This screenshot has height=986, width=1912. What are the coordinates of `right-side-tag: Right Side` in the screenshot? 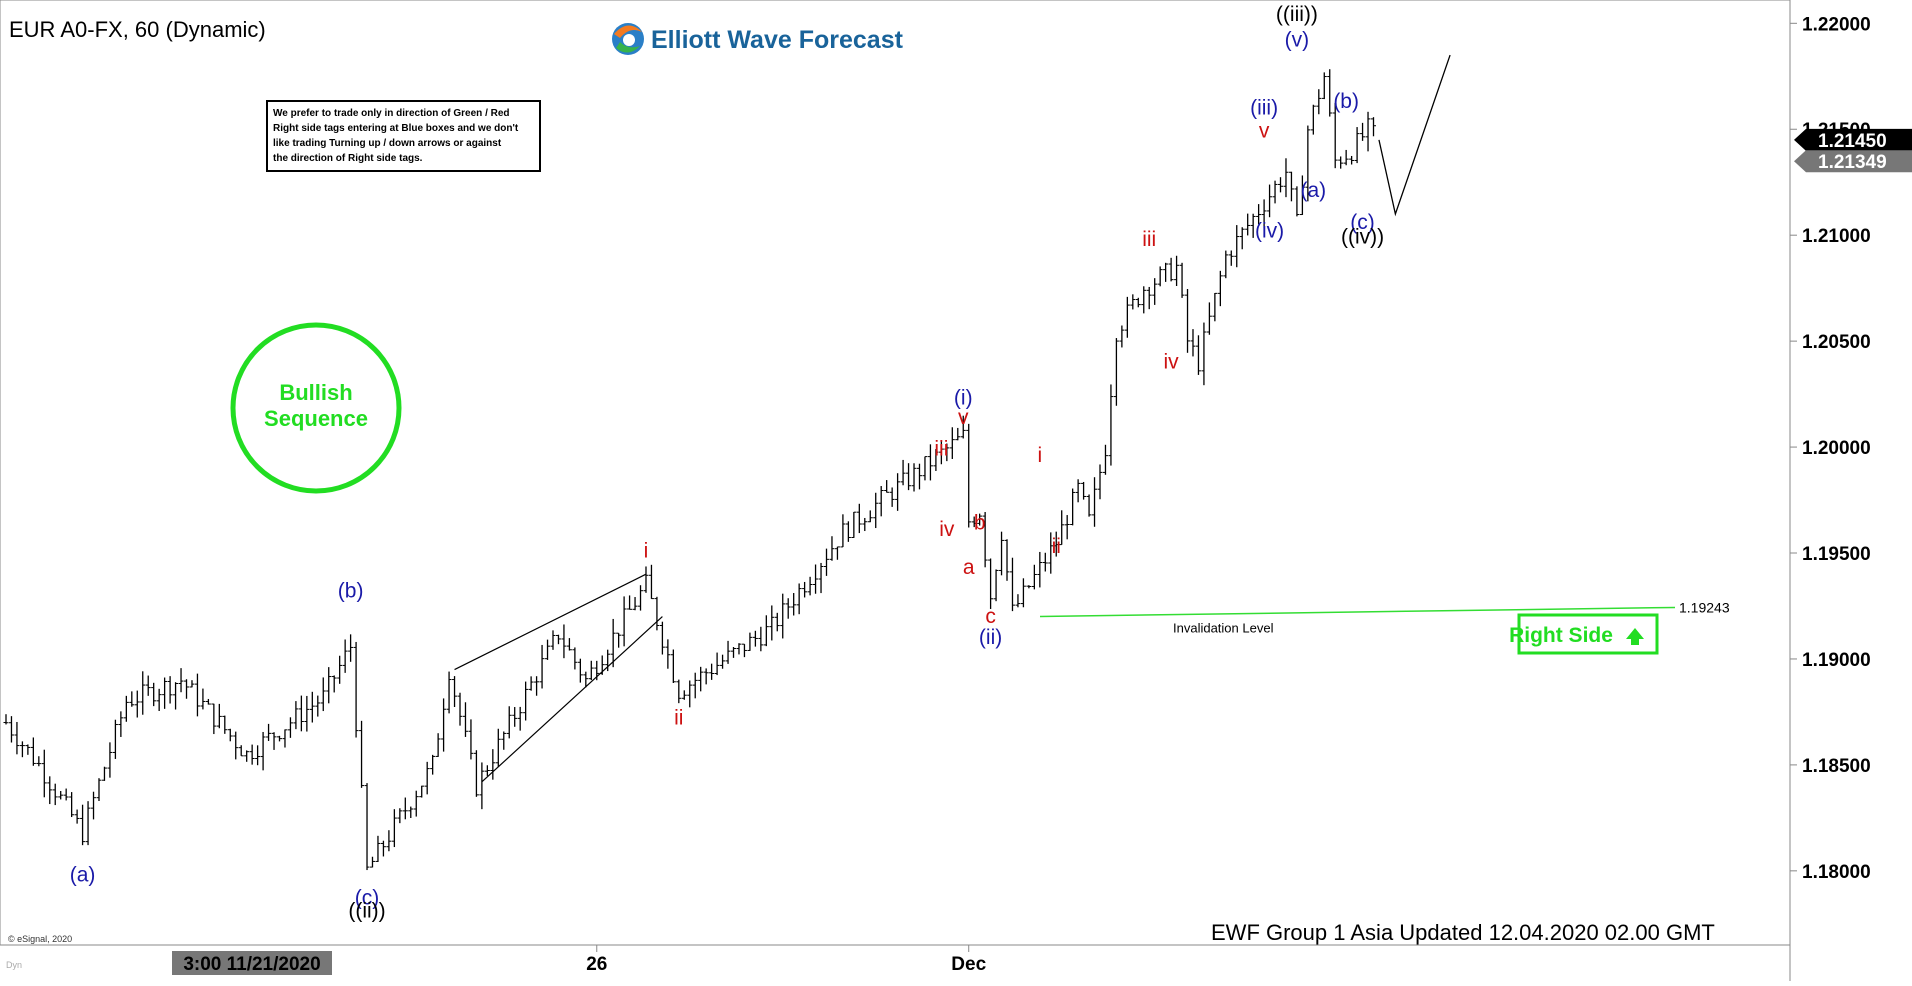 It's located at (1584, 634).